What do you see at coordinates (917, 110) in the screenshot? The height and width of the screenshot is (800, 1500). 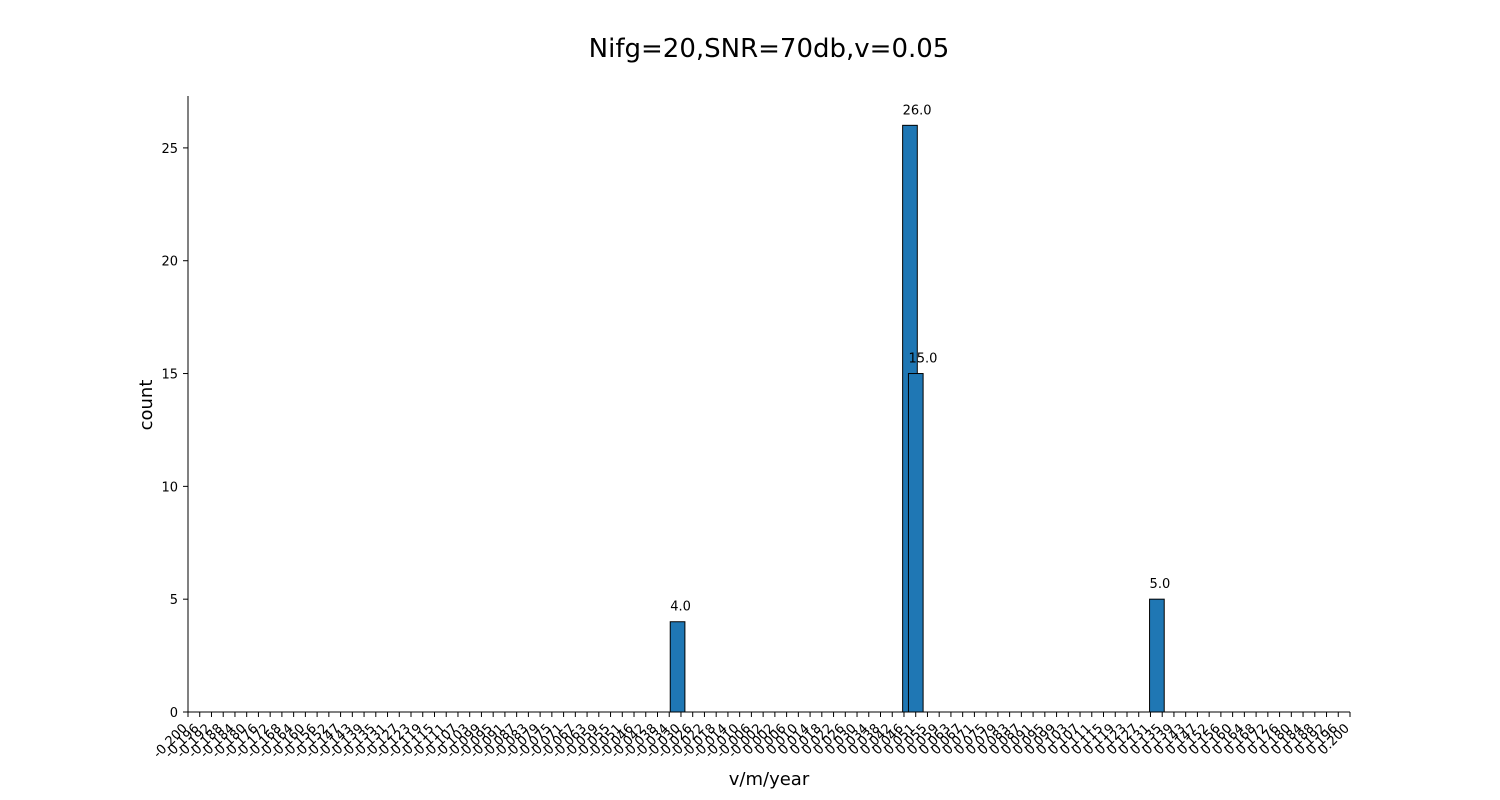 I see `bar-value-label: 26.0` at bounding box center [917, 110].